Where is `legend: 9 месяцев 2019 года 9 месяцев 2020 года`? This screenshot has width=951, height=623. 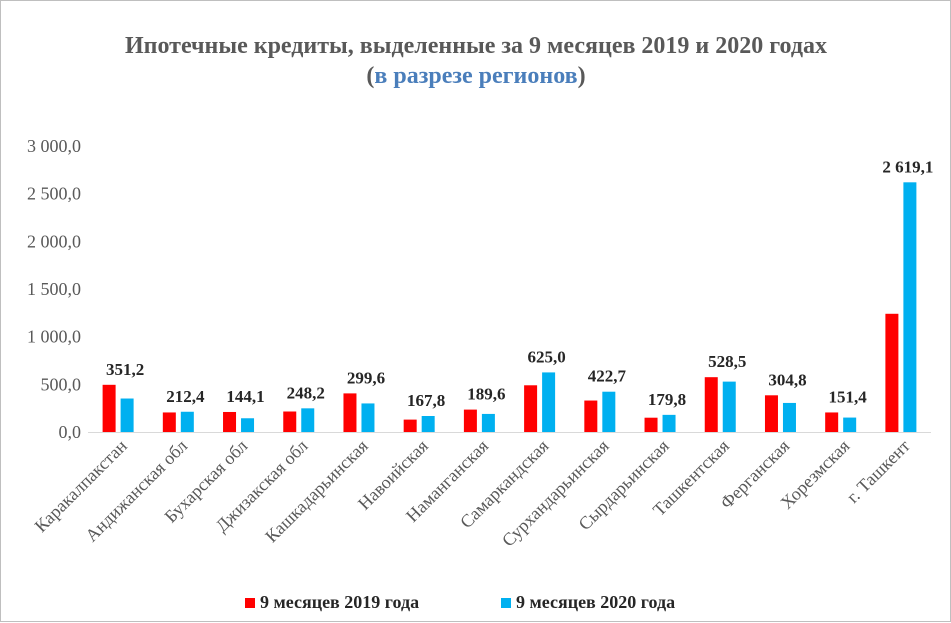 legend: 9 месяцев 2019 года 9 месяцев 2020 года is located at coordinates (460, 602).